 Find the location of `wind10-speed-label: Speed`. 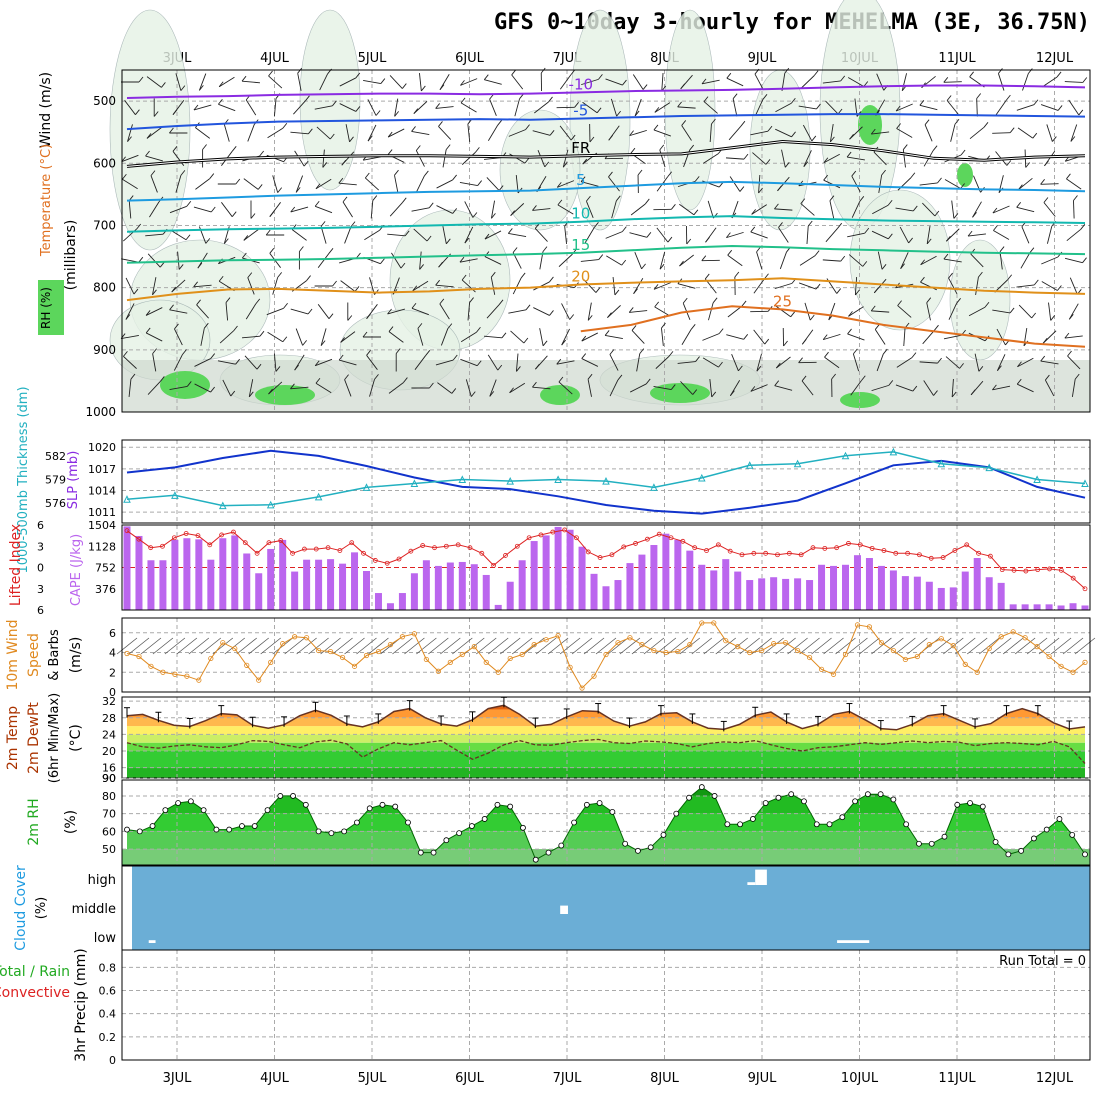

wind10-speed-label: Speed is located at coordinates (34, 655).